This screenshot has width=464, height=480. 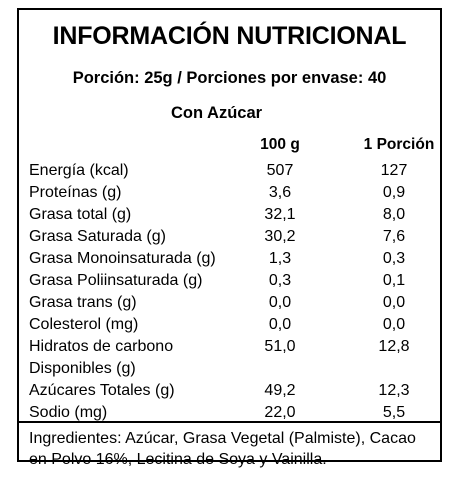 What do you see at coordinates (394, 236) in the screenshot?
I see `value-portion: 7,6` at bounding box center [394, 236].